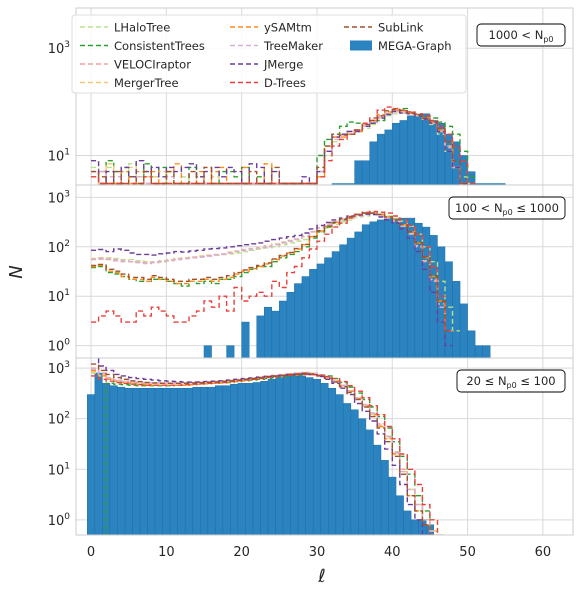  Describe the element at coordinates (59, 520) in the screenshot. I see `y-tick-label: 10⁰` at that location.